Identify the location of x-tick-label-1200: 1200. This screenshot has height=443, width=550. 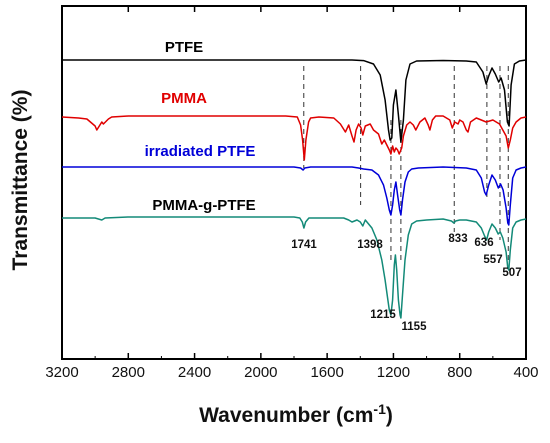
(393, 372).